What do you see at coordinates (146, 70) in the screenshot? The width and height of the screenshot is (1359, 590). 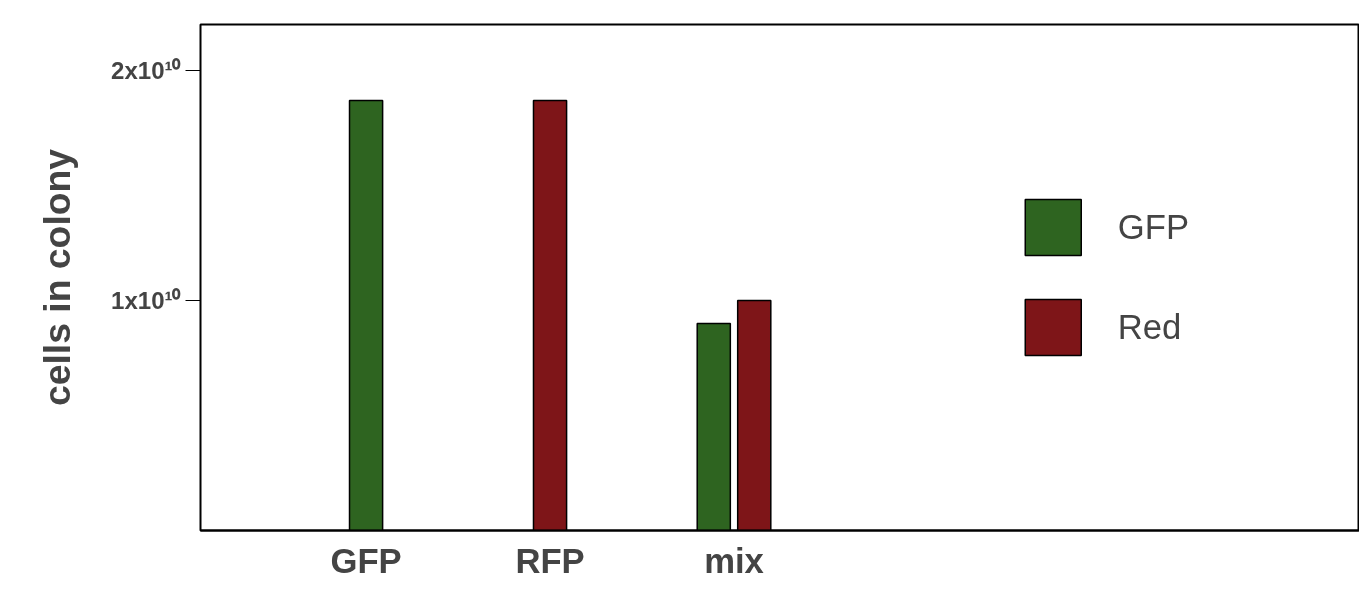 I see `y-tick-label: 2x10¹⁰` at bounding box center [146, 70].